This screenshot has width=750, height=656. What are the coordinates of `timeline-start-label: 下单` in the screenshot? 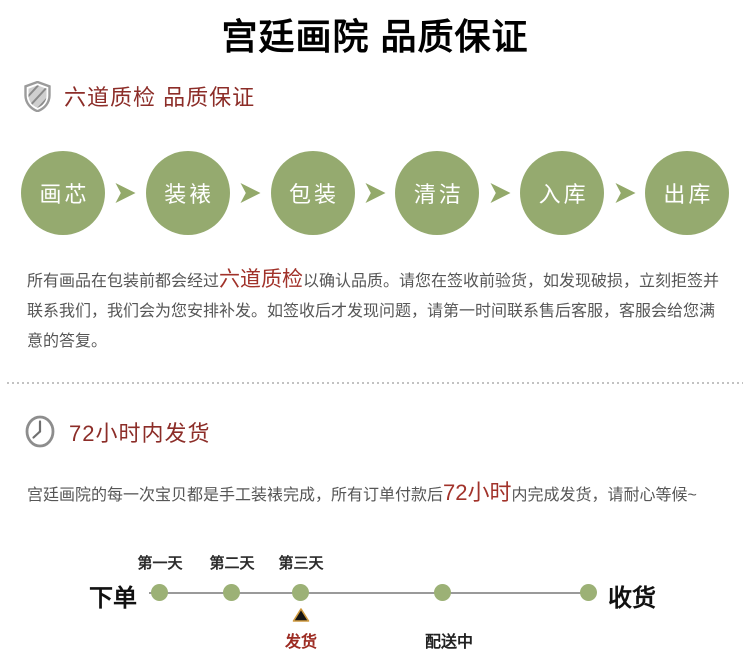 It's located at (113, 598).